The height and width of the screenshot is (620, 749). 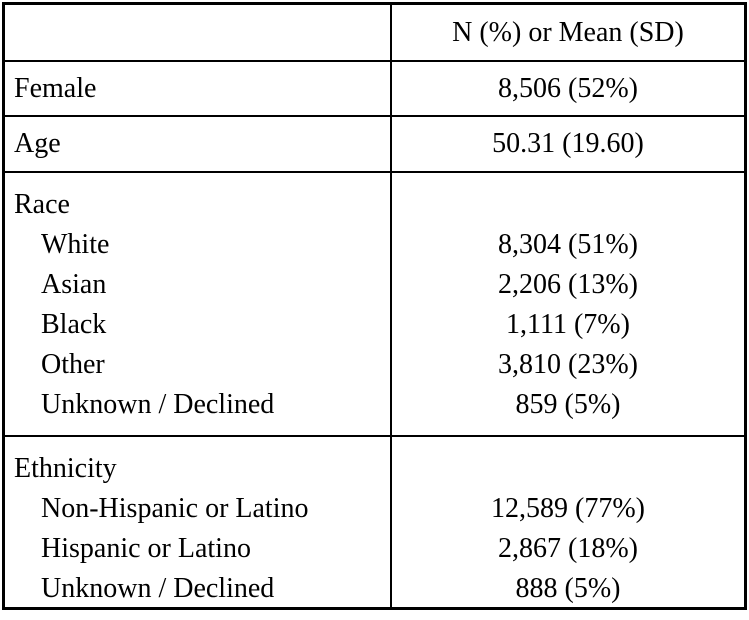 I want to click on race-item-value: 1,111 (7%), so click(x=568, y=324).